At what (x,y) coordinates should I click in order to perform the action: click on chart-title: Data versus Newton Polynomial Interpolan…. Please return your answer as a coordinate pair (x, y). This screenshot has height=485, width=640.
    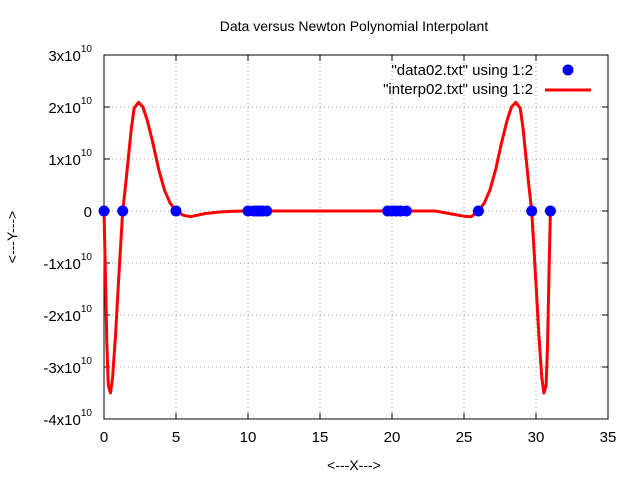
    Looking at the image, I should click on (354, 26).